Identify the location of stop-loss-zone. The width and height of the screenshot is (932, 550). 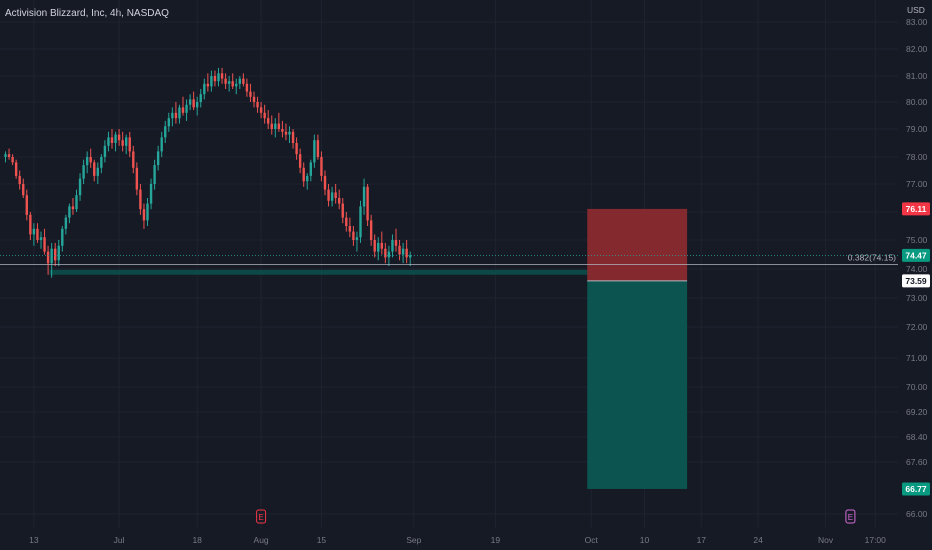
(637, 244).